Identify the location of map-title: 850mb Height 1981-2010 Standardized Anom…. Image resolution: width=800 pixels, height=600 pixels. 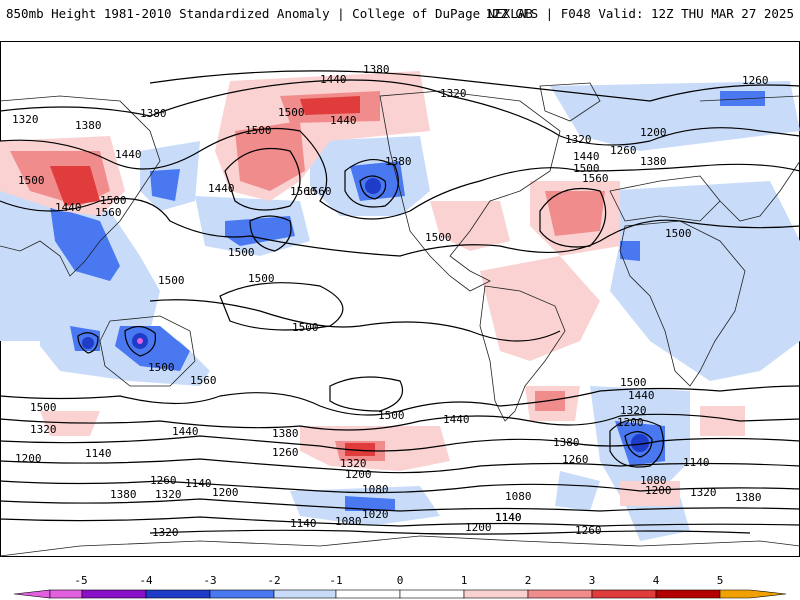
(269, 13).